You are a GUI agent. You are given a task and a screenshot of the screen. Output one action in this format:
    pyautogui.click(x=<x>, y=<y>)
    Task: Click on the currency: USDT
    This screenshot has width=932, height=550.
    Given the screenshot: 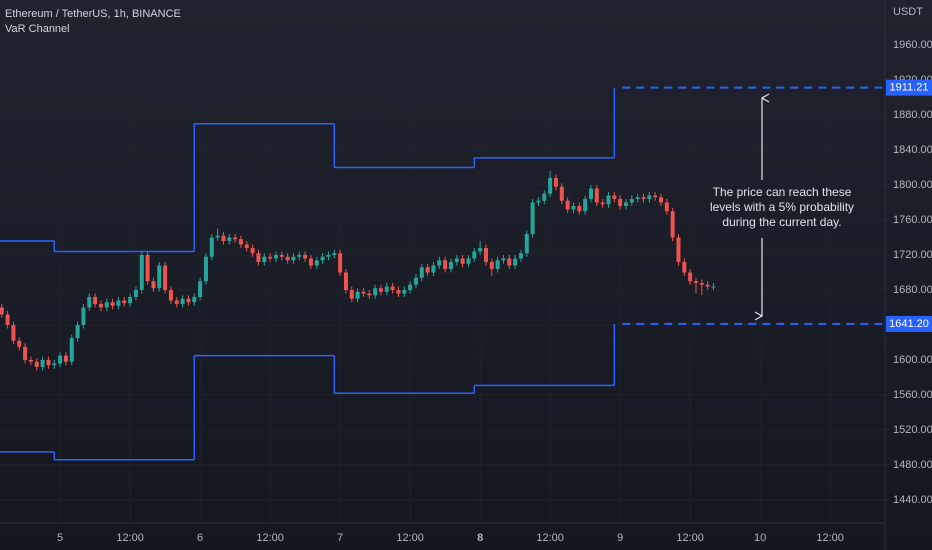 What is the action you would take?
    pyautogui.click(x=908, y=12)
    